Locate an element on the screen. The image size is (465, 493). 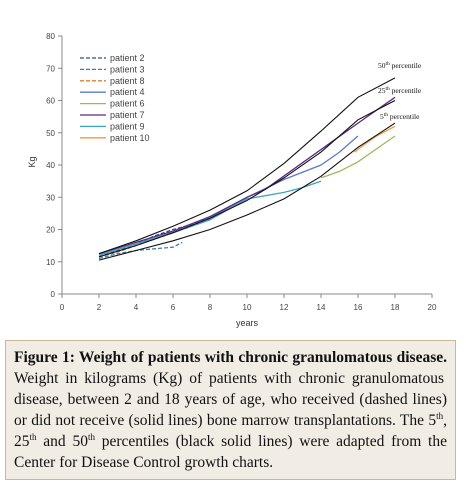
x-ticks: 0 2 4 6 8 10 12 14 16 18 20 is located at coordinates (248, 303).